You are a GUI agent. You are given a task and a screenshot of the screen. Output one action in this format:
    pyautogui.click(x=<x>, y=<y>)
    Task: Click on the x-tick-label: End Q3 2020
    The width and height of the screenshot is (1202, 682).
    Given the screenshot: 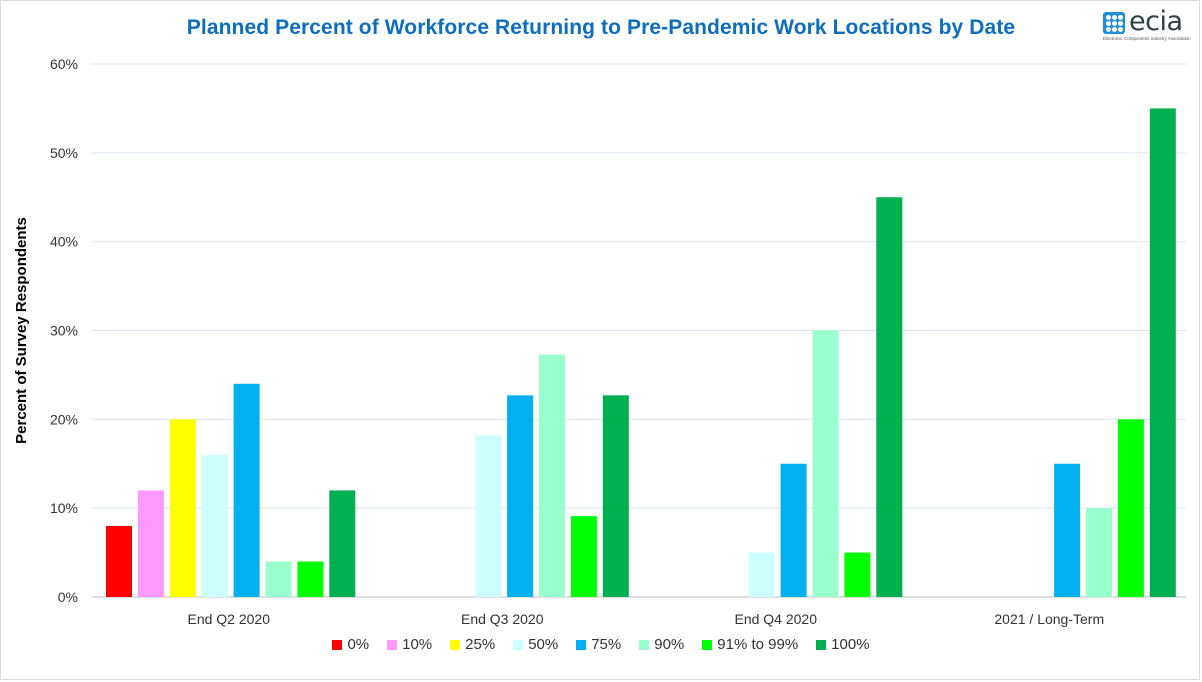 What is the action you would take?
    pyautogui.click(x=502, y=619)
    